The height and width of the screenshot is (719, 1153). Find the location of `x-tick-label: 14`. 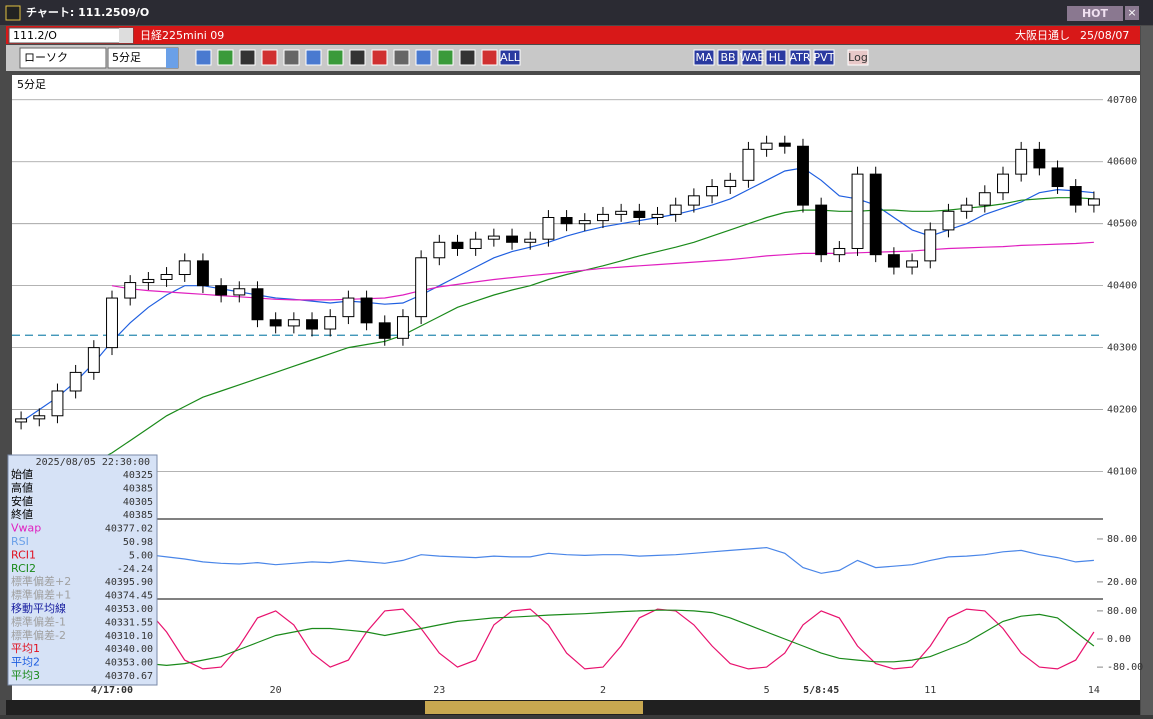

x-tick-label: 14 is located at coordinates (1094, 690).